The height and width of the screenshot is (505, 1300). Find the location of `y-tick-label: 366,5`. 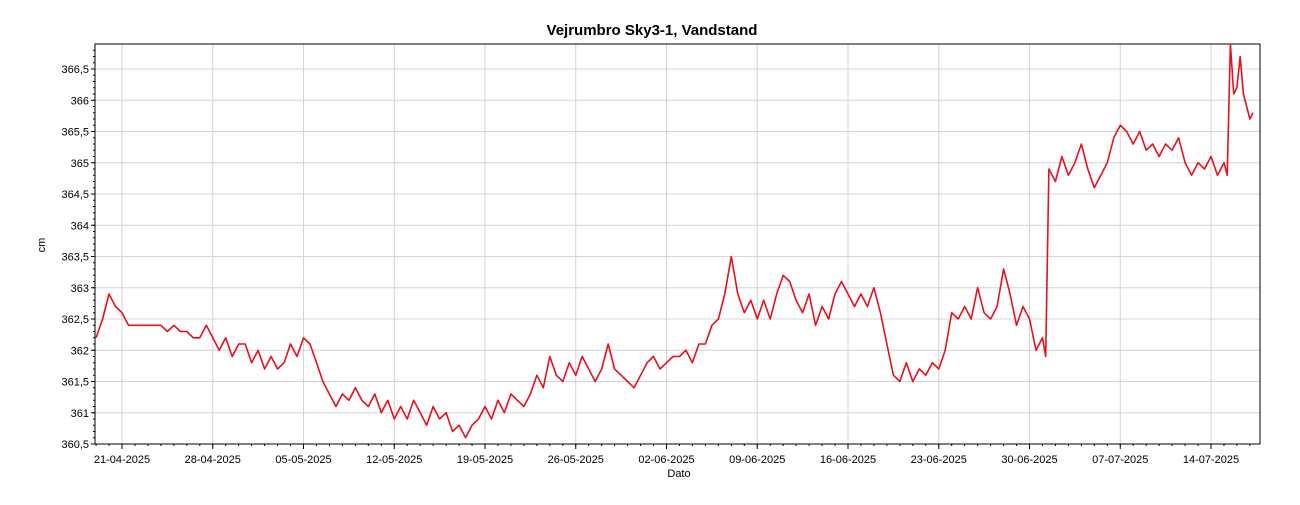

y-tick-label: 366,5 is located at coordinates (75, 70).